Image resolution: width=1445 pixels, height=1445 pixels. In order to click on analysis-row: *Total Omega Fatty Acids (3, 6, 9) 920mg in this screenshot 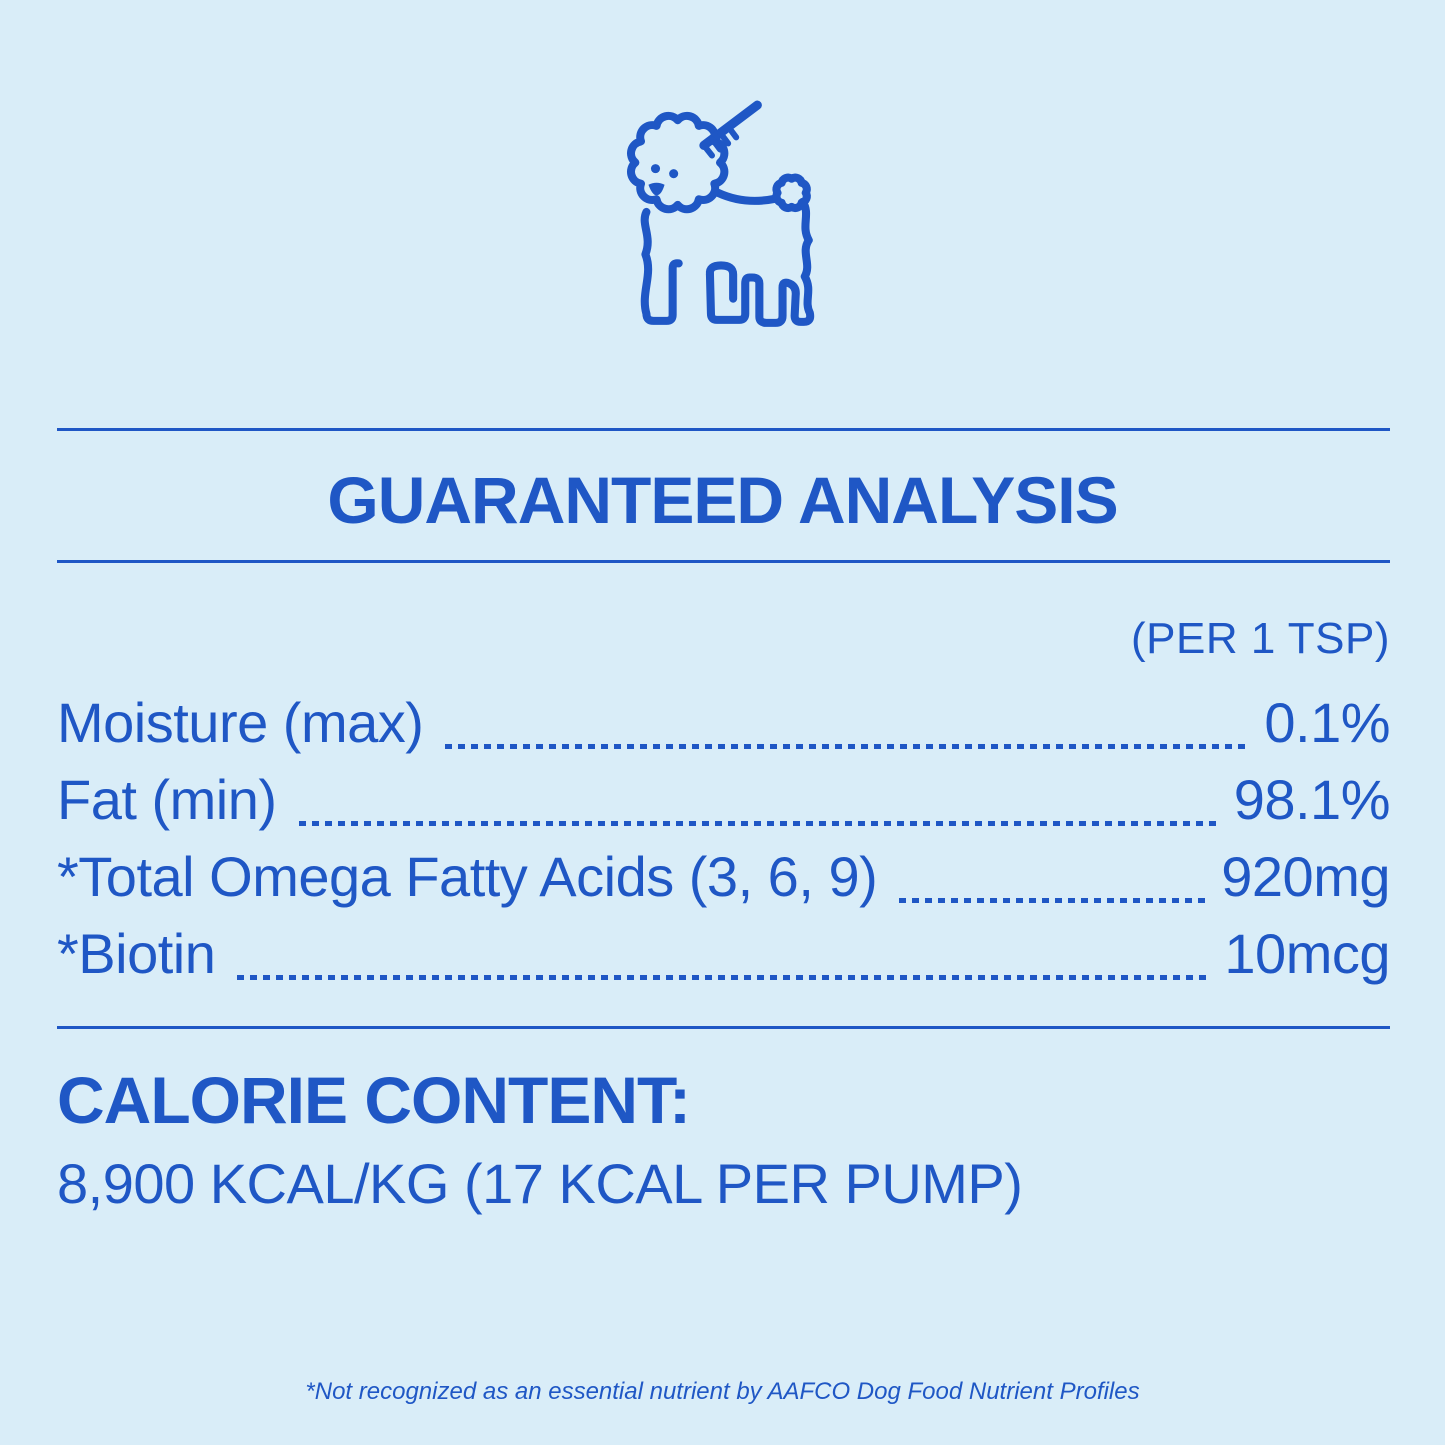, I will do `click(723, 876)`.